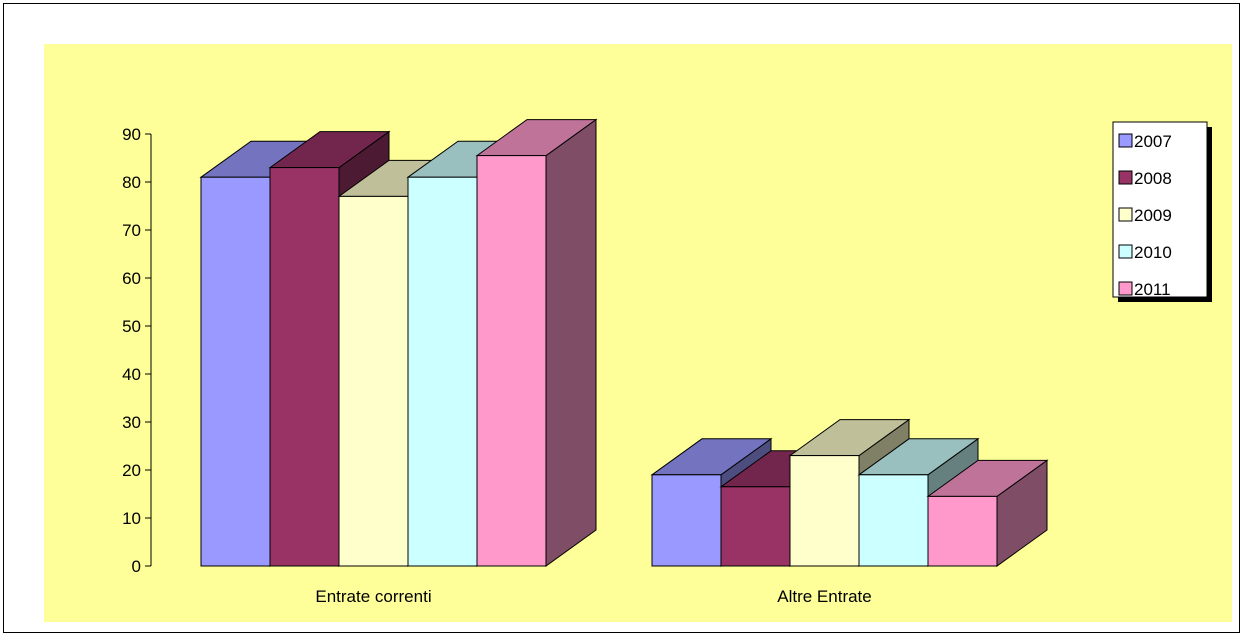 This screenshot has width=1245, height=639. What do you see at coordinates (373, 596) in the screenshot?
I see `x-category-label: Entrate correnti` at bounding box center [373, 596].